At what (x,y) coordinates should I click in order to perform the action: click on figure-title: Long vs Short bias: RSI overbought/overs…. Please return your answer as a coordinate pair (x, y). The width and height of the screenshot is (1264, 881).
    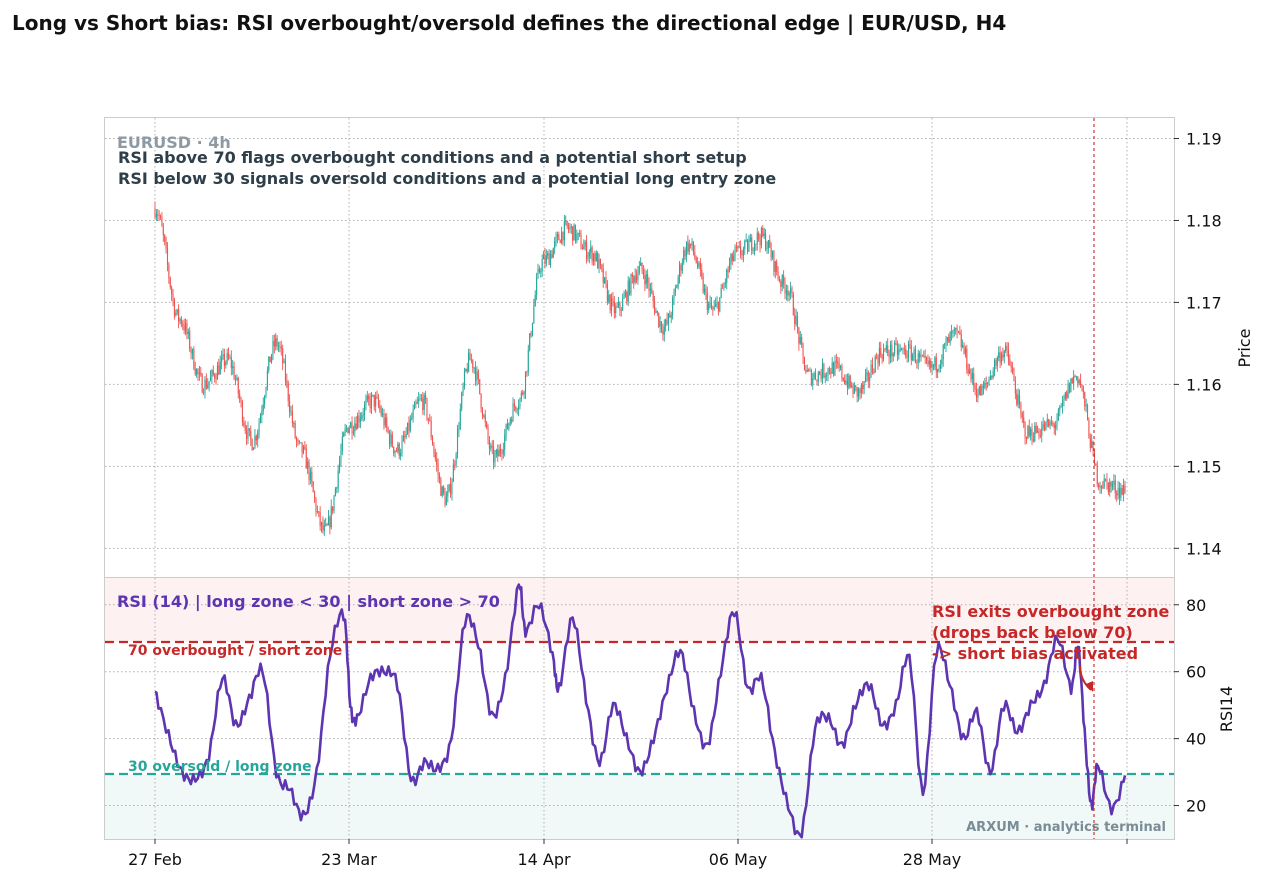
    Looking at the image, I should click on (509, 23).